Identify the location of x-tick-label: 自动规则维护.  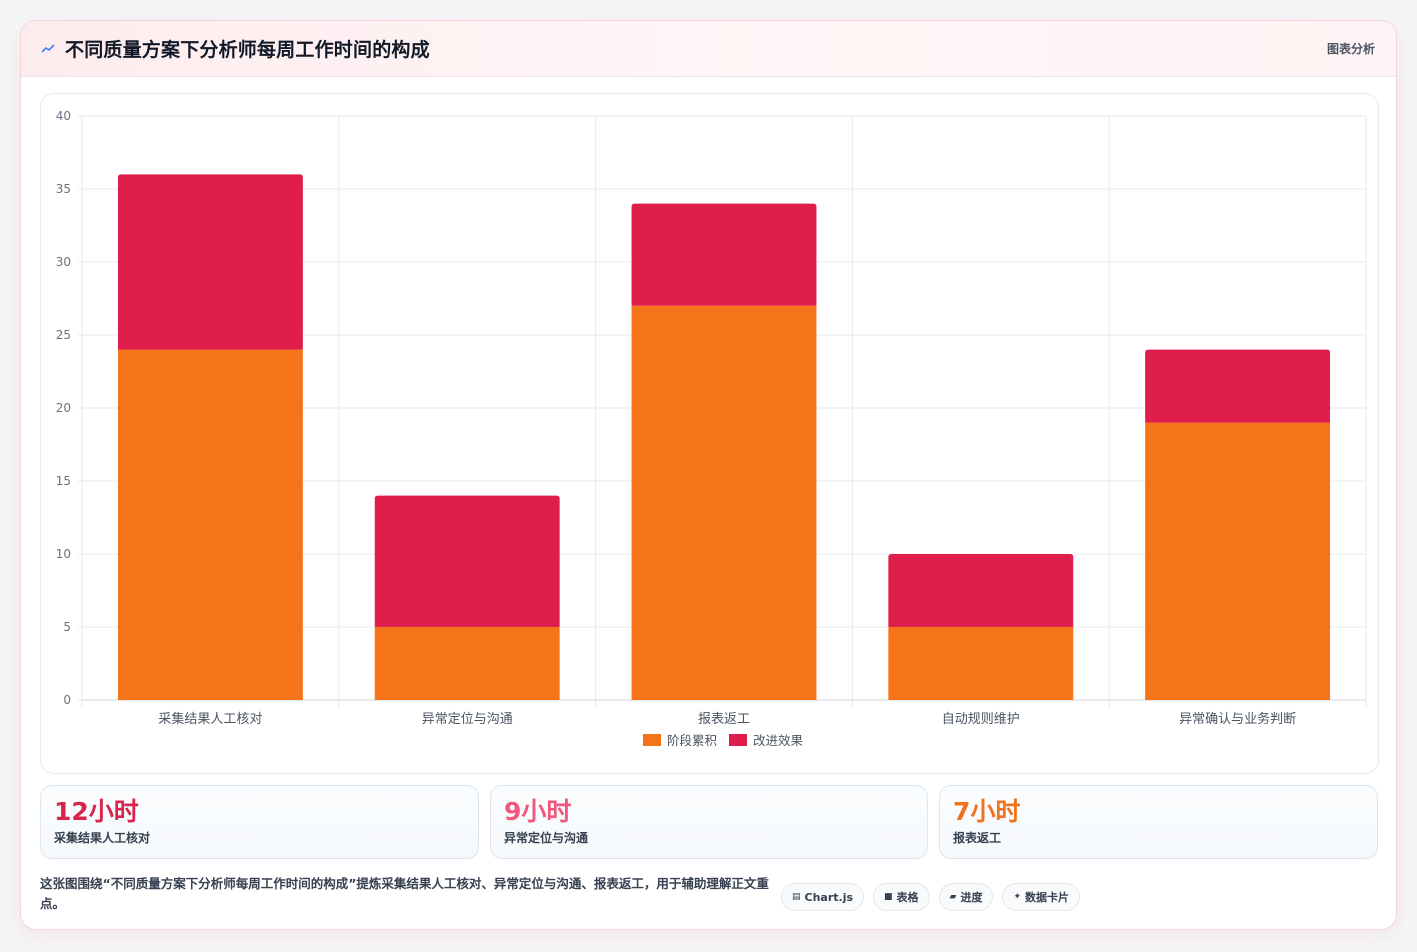
(981, 719).